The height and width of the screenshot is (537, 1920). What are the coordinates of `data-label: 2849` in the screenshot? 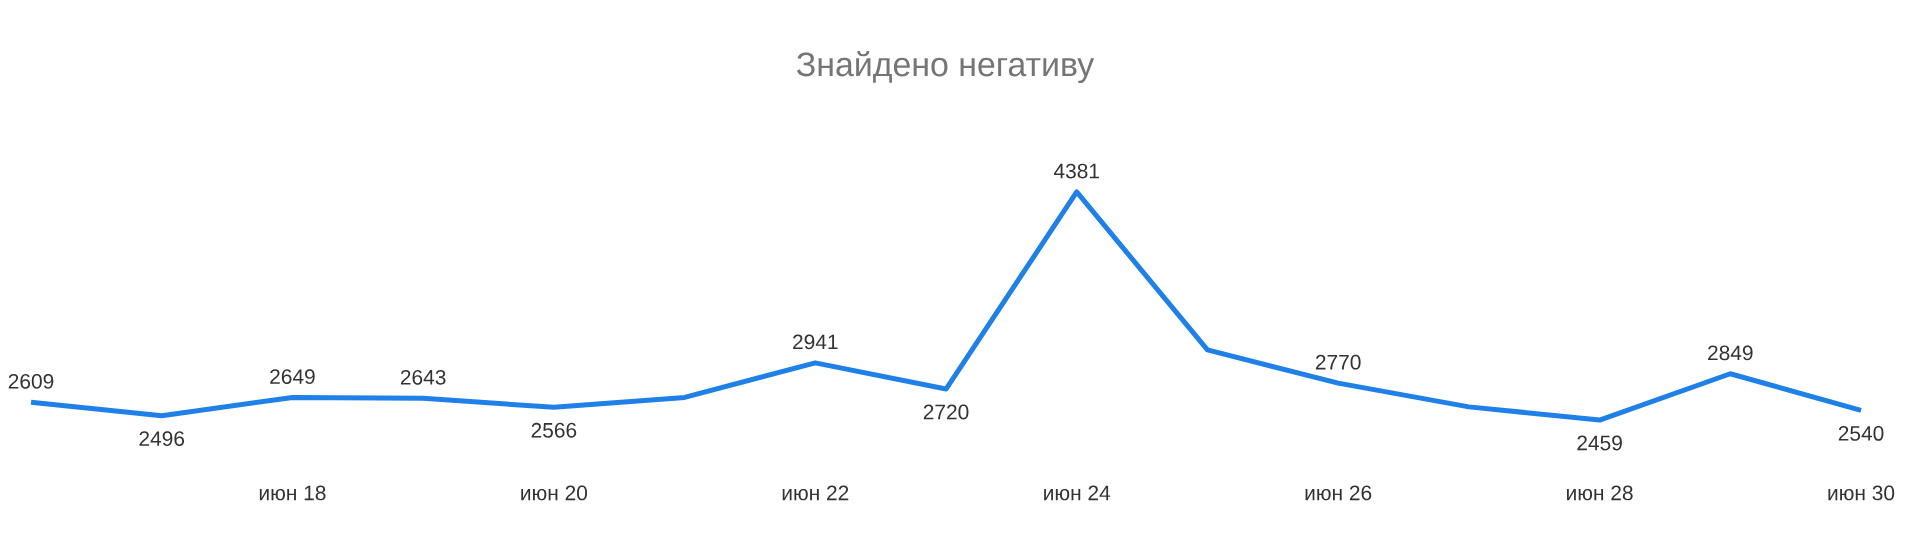 It's located at (1730, 353).